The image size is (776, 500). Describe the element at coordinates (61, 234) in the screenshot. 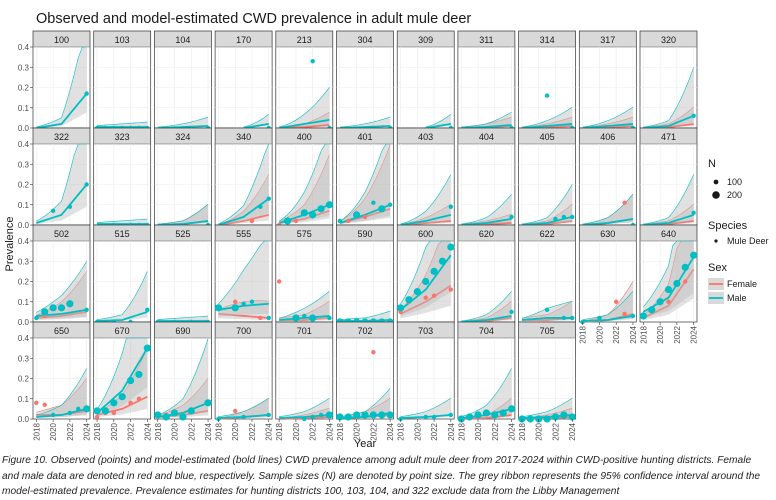

I see `facet-label: 502` at that location.